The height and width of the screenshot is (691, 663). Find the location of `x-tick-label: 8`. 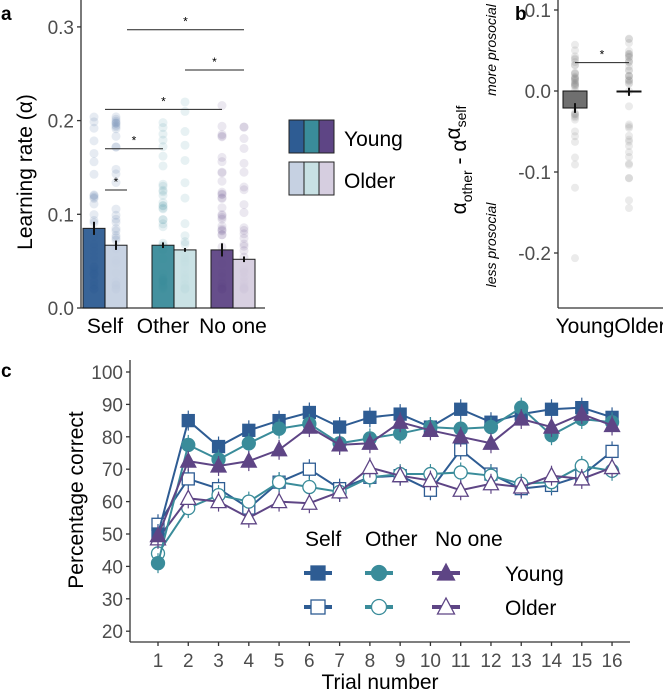

x-tick-label: 8 is located at coordinates (370, 661).